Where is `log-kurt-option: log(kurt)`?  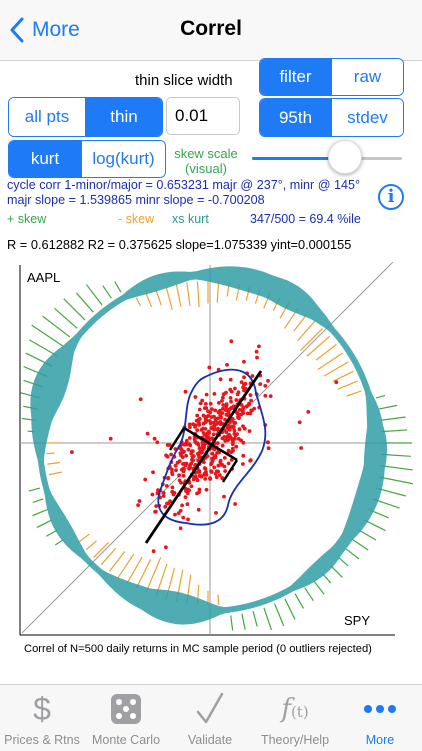 log-kurt-option: log(kurt) is located at coordinates (123, 159).